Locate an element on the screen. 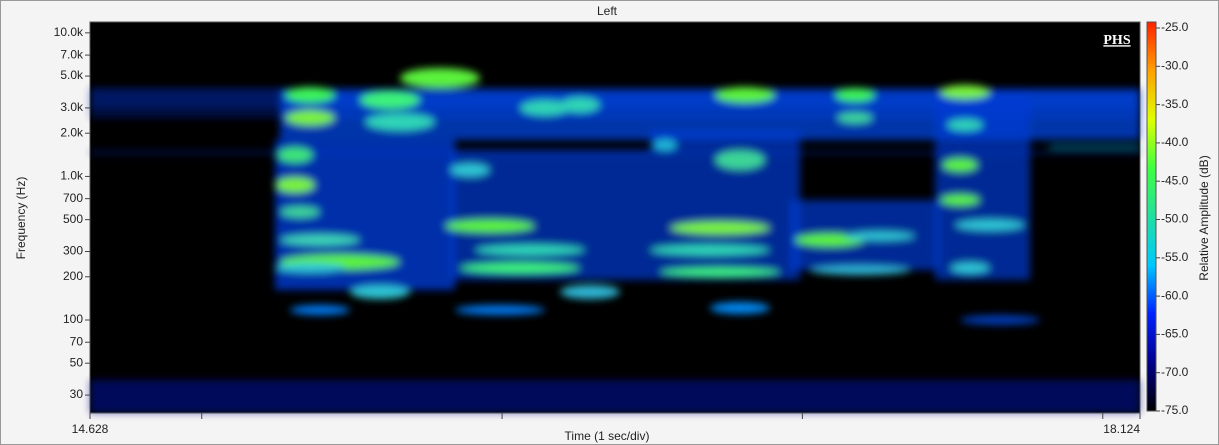 Image resolution: width=1219 pixels, height=445 pixels. y-tick-label: 50 is located at coordinates (77, 362).